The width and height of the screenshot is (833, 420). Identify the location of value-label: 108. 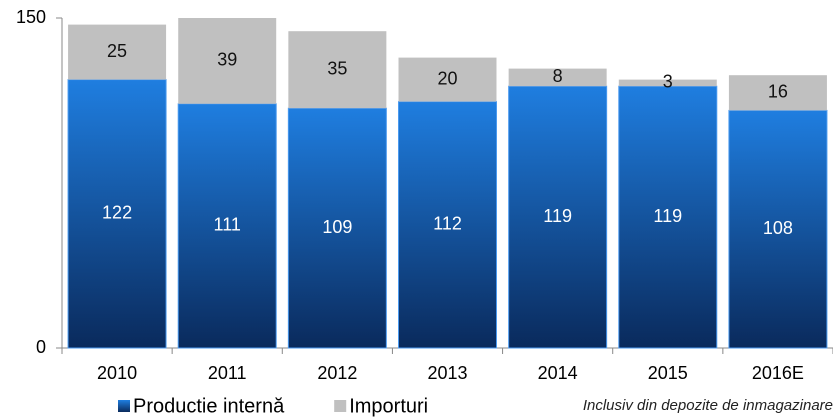
(778, 228).